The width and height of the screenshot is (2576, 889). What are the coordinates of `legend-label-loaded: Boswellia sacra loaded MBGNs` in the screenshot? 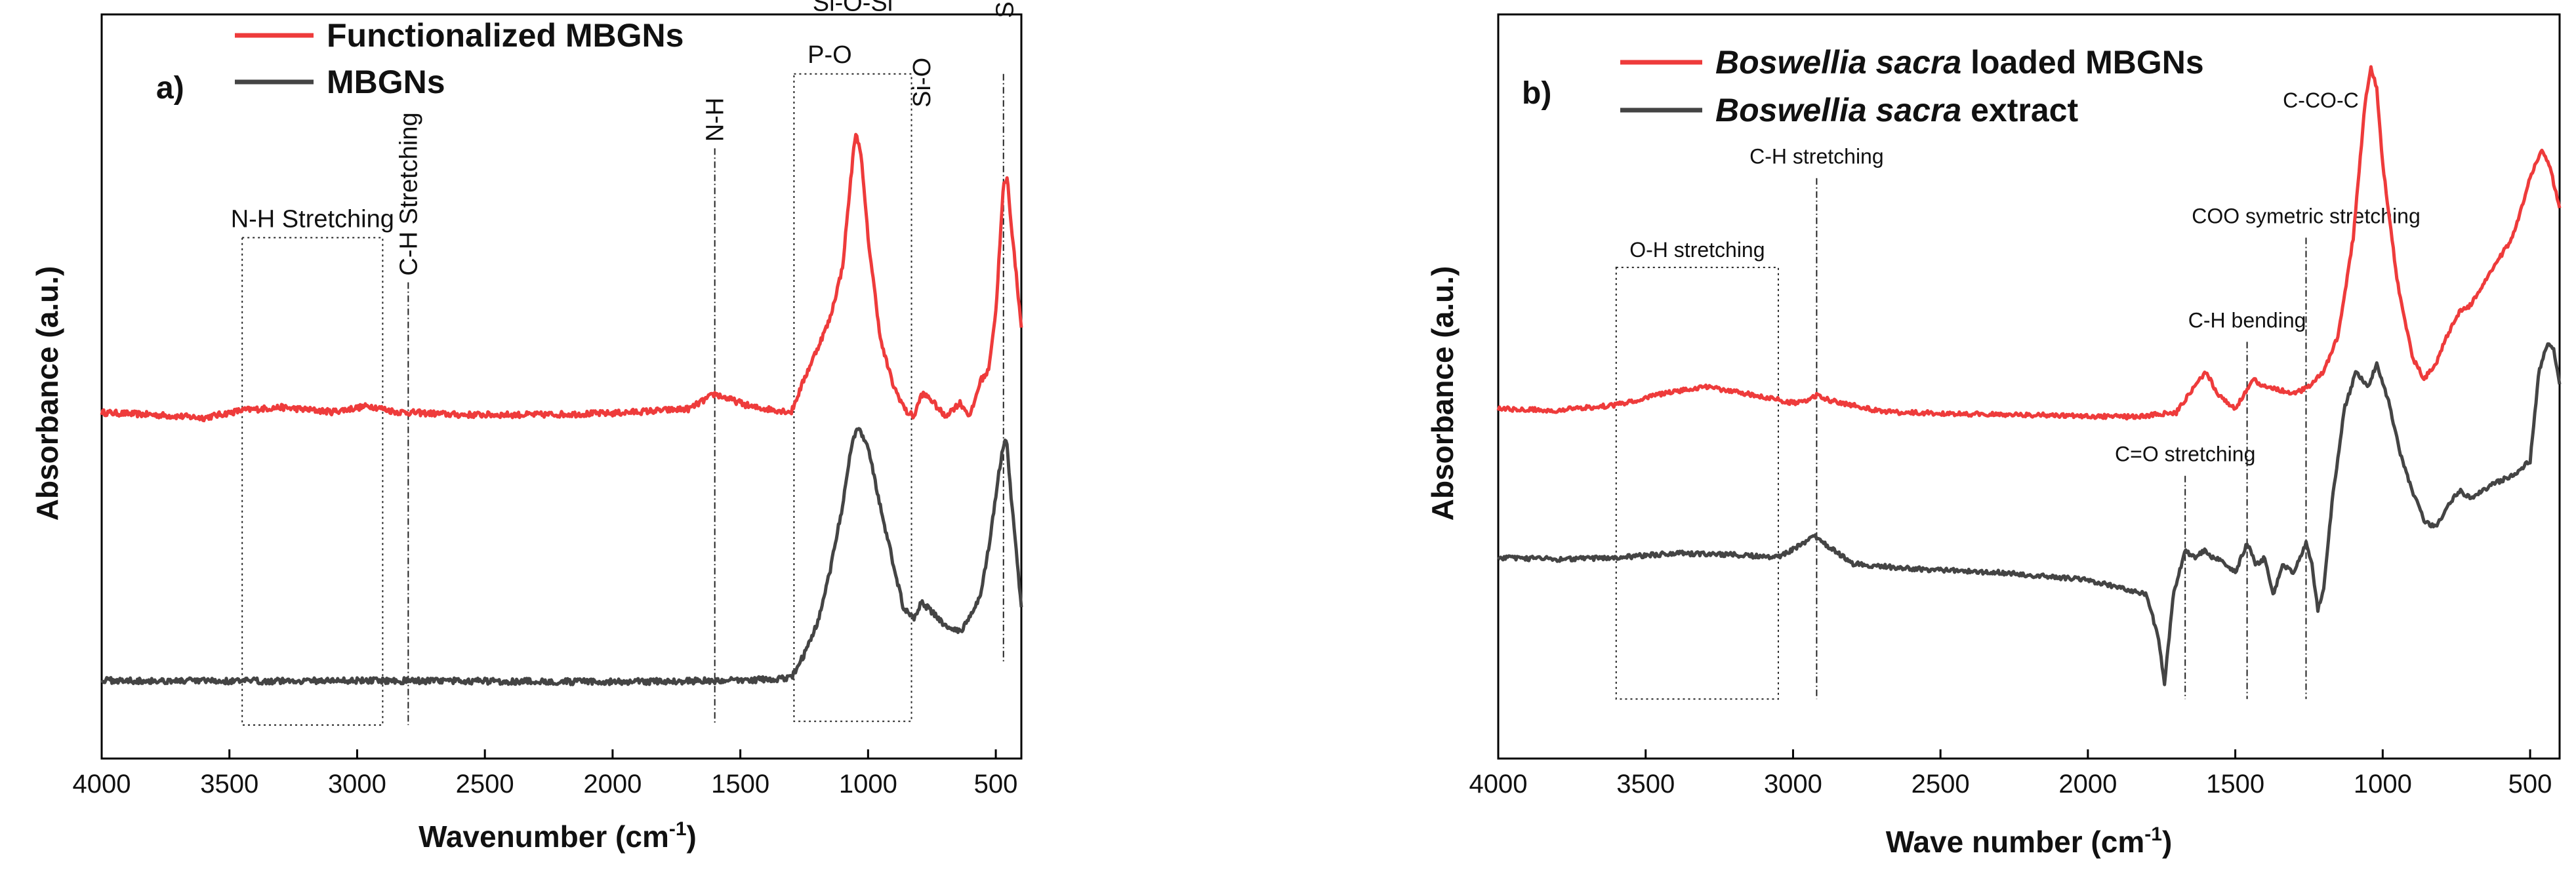 It's located at (1959, 62).